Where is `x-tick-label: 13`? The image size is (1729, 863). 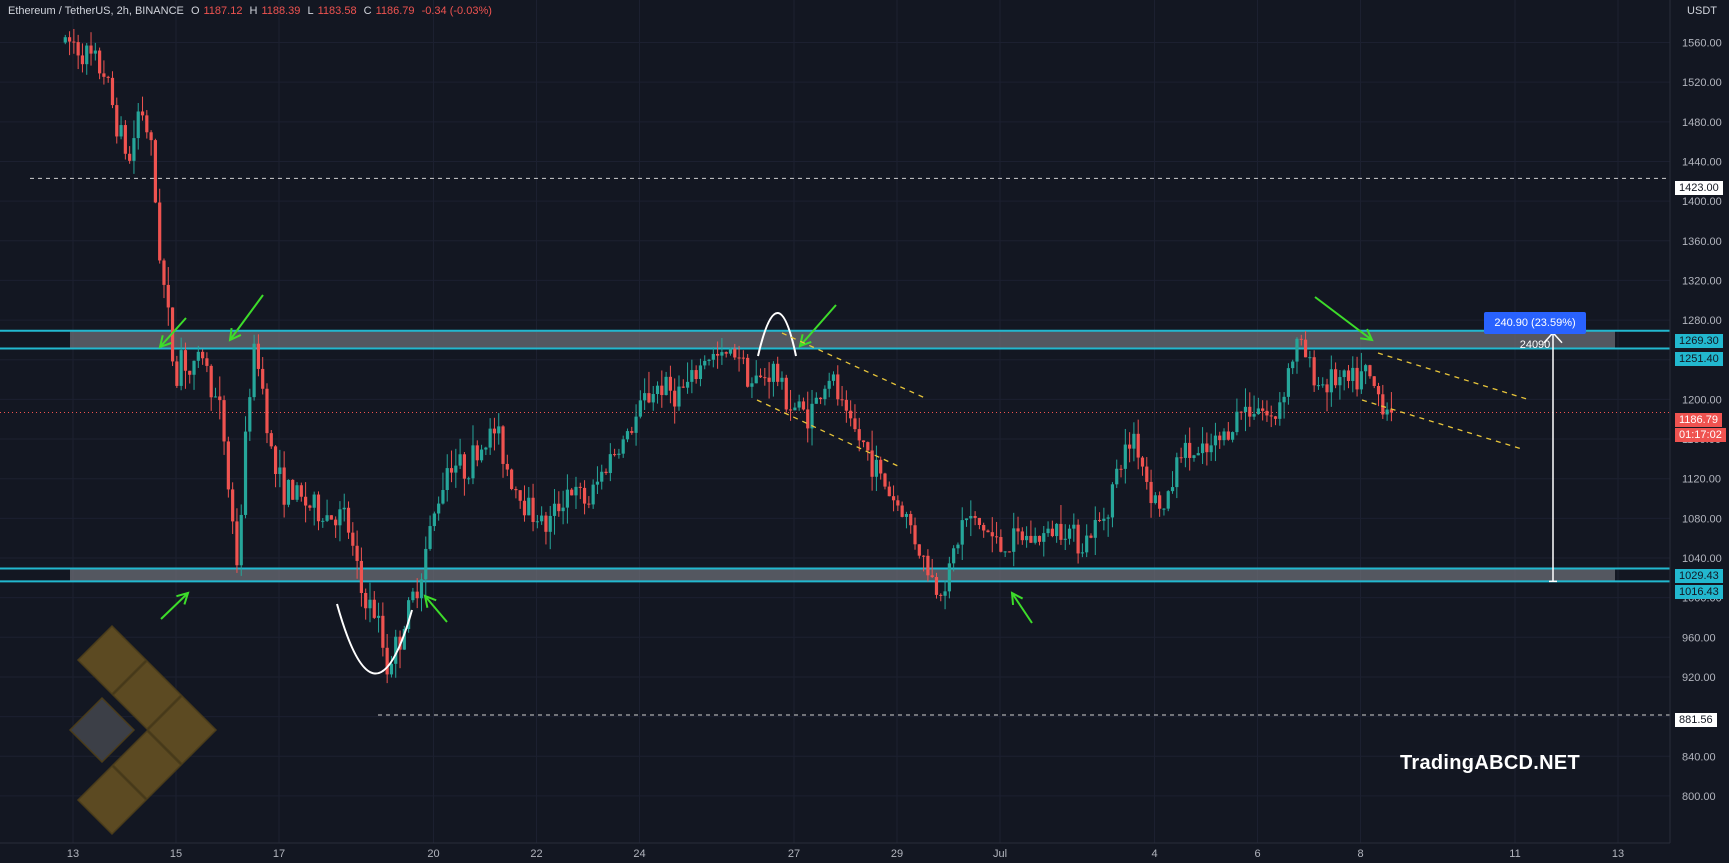 x-tick-label: 13 is located at coordinates (1618, 854).